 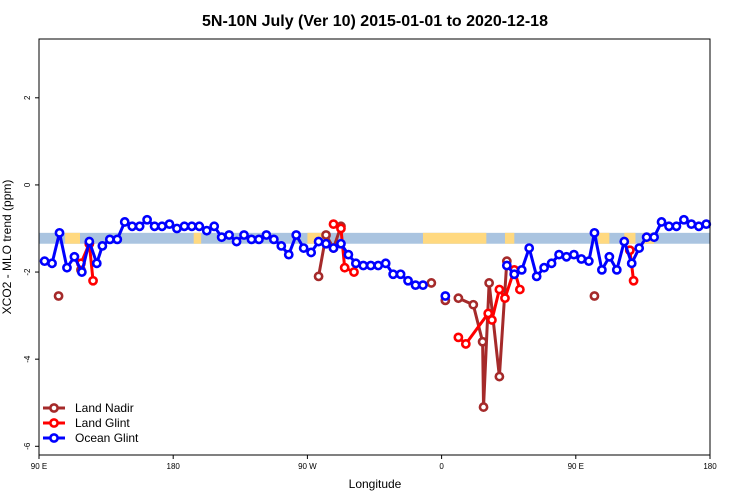 What do you see at coordinates (27, 446) in the screenshot?
I see `y-tick-label: -6` at bounding box center [27, 446].